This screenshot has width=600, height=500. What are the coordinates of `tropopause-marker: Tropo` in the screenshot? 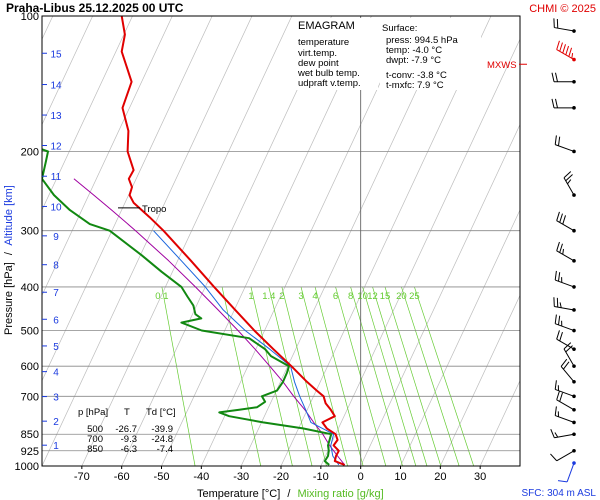 It's located at (142, 209).